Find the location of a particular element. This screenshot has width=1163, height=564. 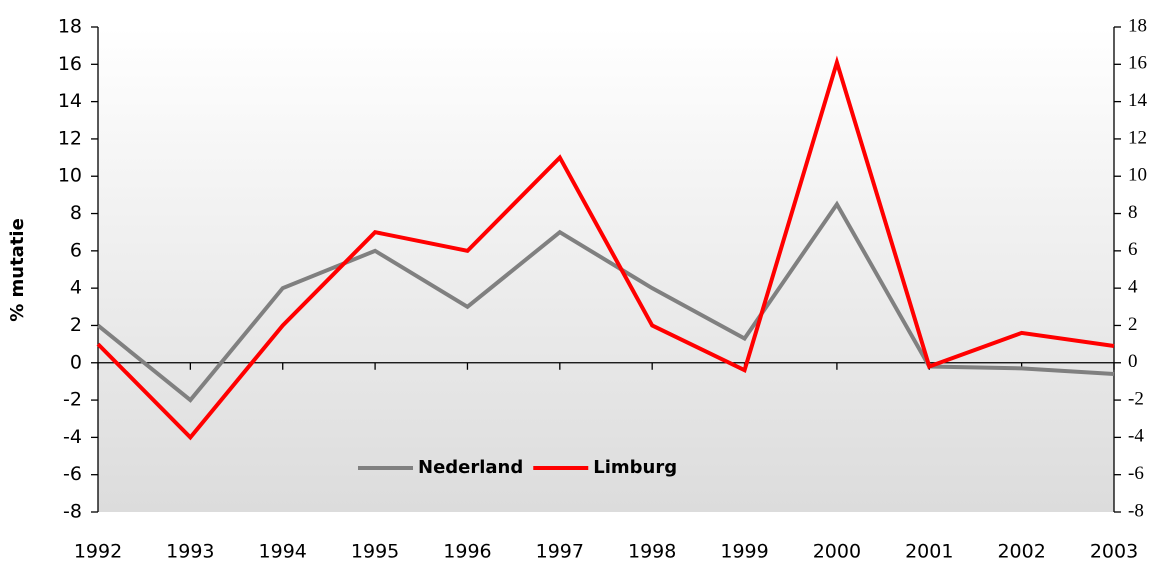

y2-tick-label: 14 is located at coordinates (1138, 100).